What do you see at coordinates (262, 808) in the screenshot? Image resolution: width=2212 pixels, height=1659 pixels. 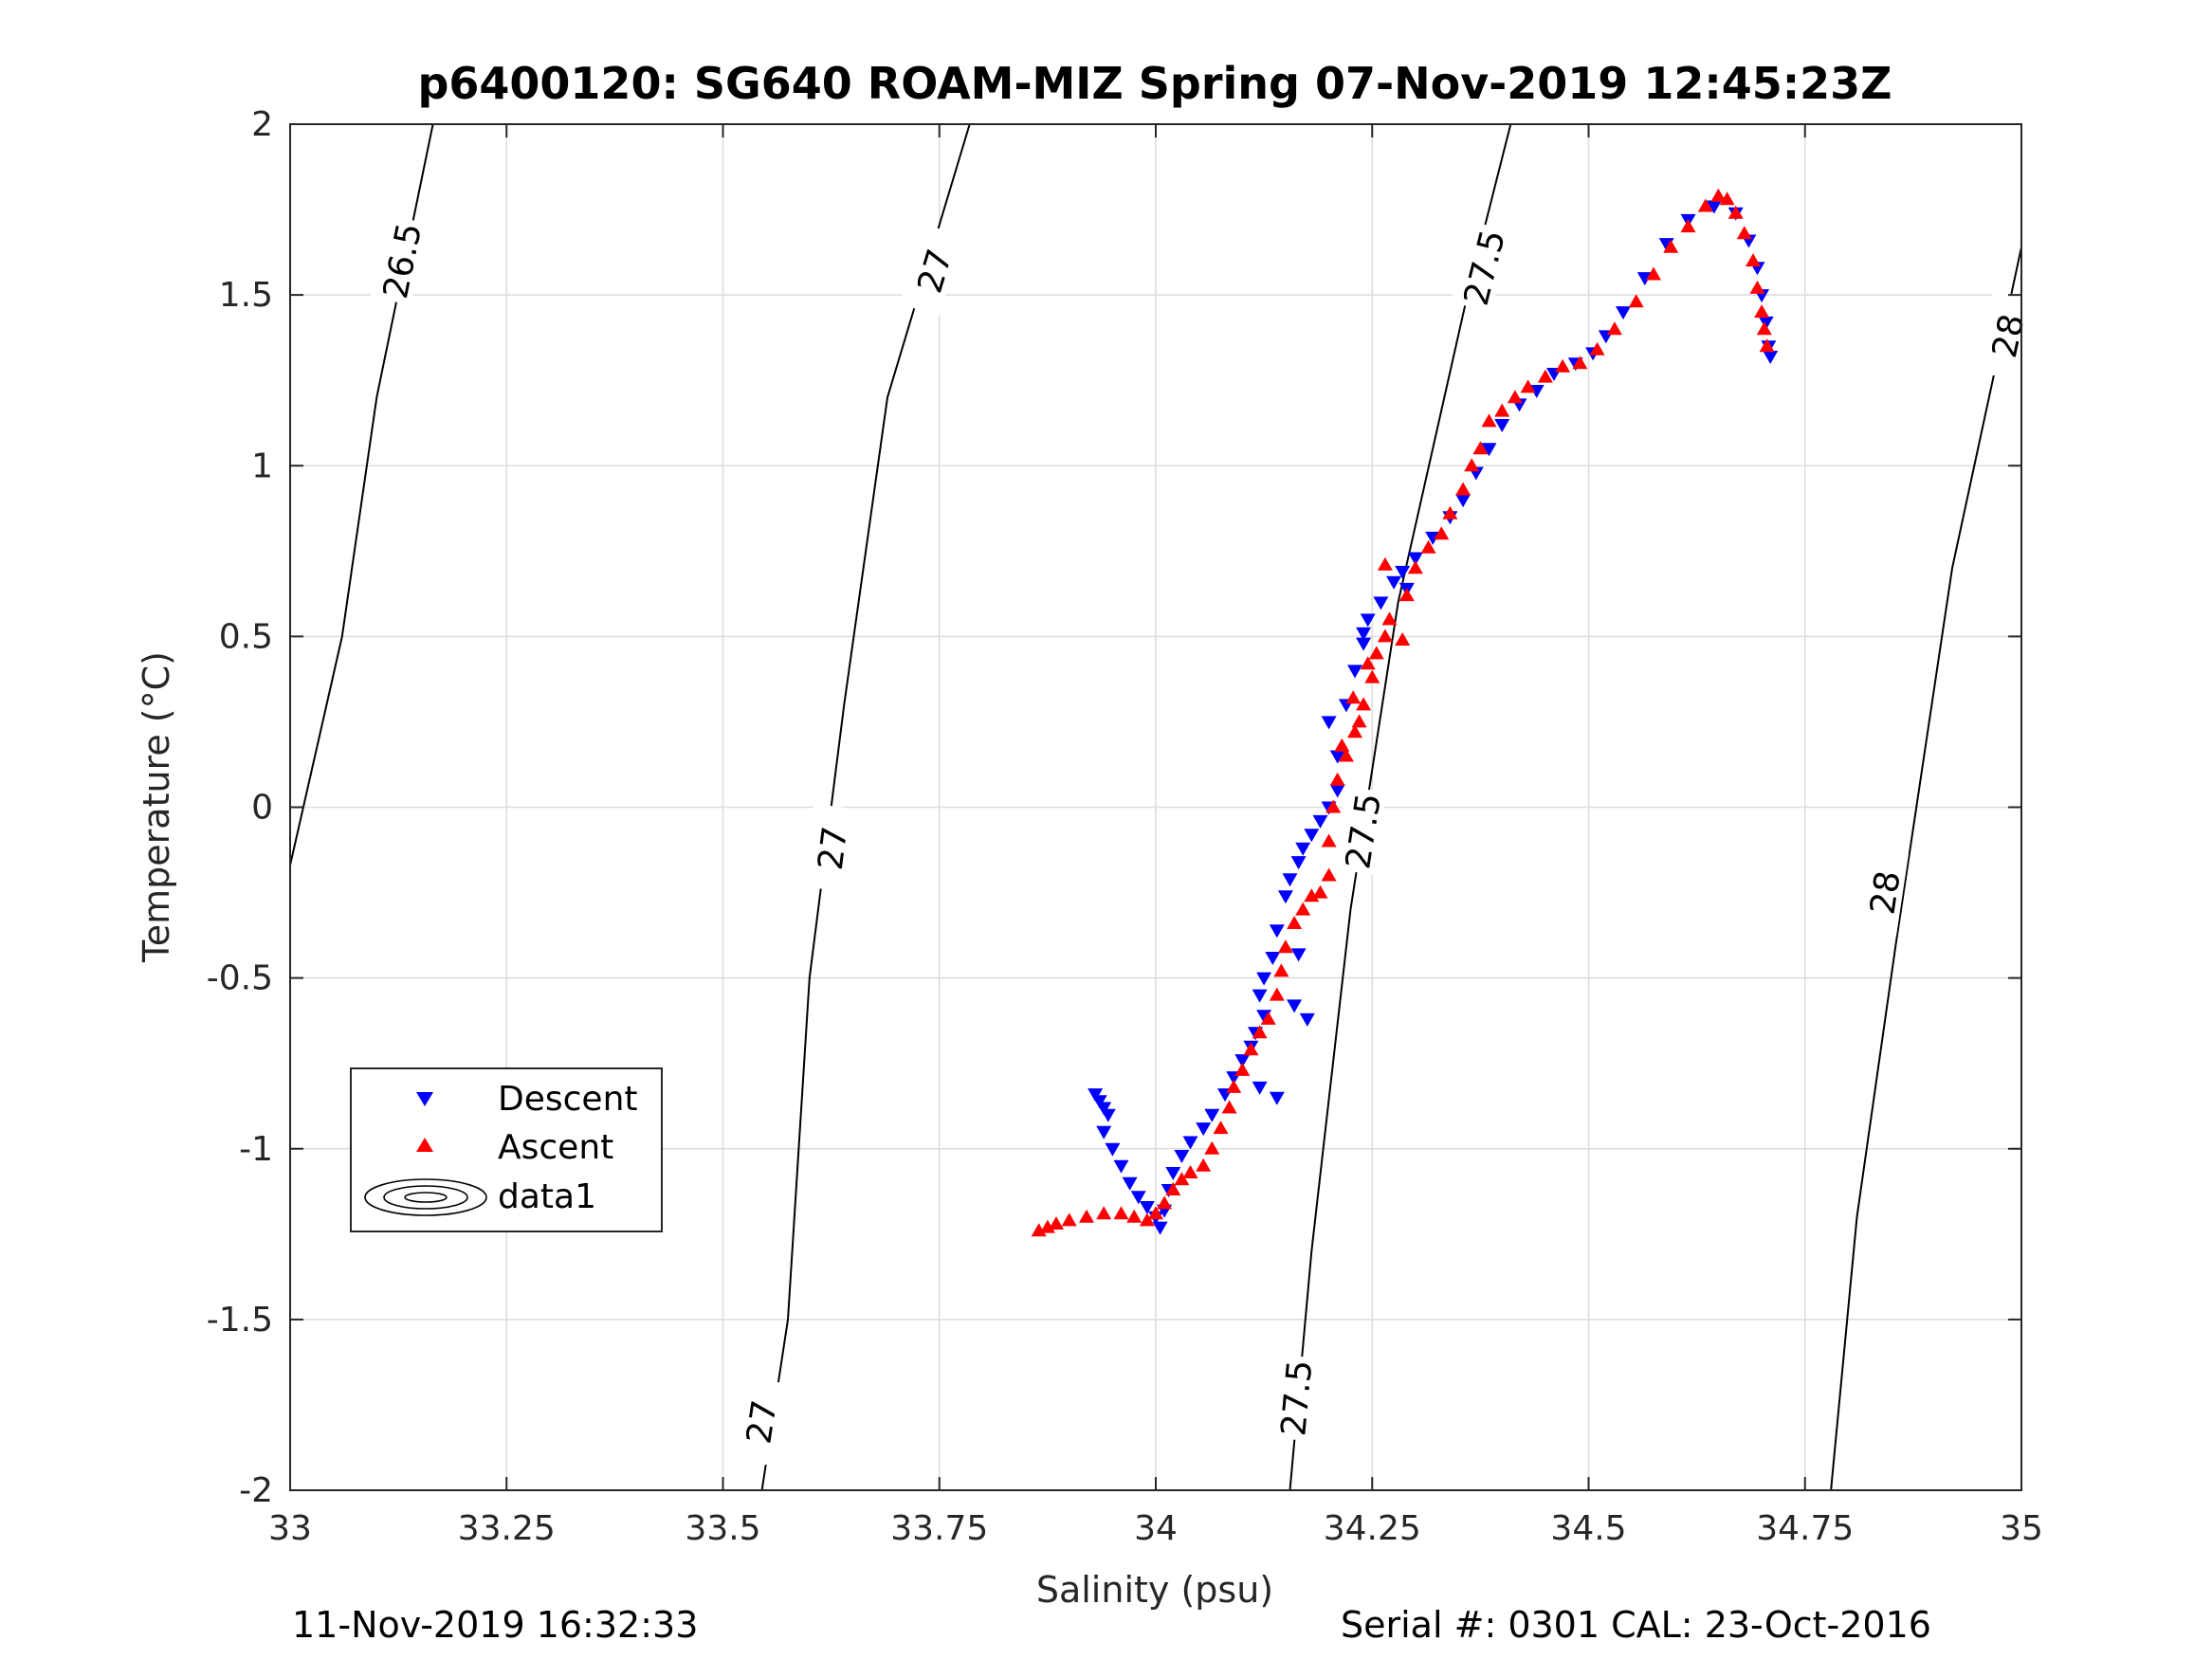 I see `y-tick-label: 0` at bounding box center [262, 808].